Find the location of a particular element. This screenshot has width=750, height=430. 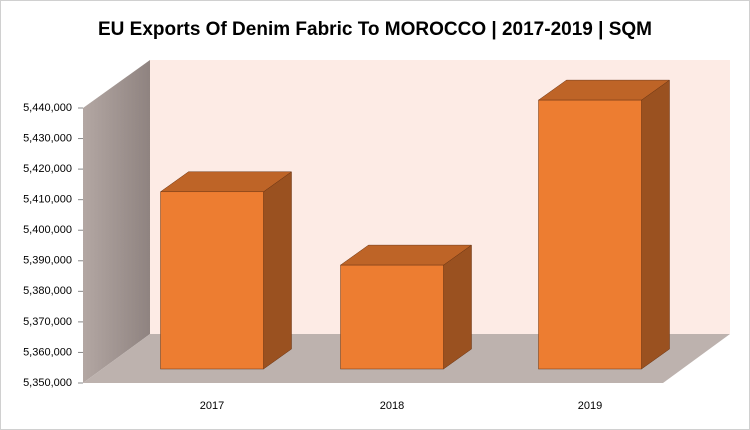

y-tick-label: 5,440,000 is located at coordinates (47, 108).